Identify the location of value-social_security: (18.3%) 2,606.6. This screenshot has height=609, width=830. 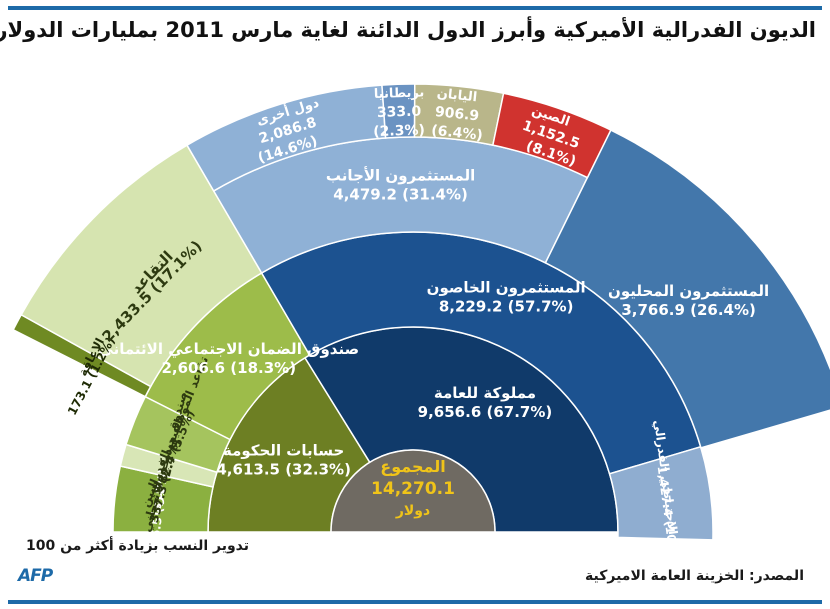
(228, 368).